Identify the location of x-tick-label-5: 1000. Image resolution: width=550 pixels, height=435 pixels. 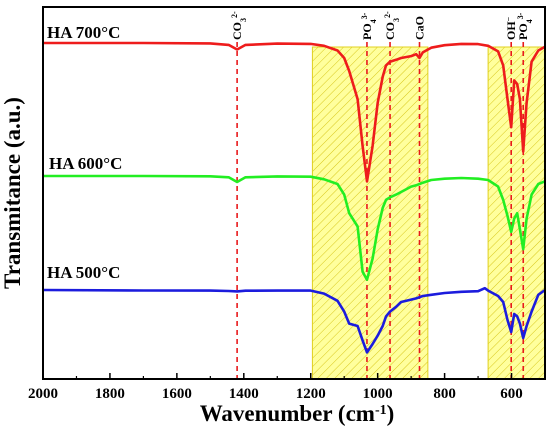
(378, 394).